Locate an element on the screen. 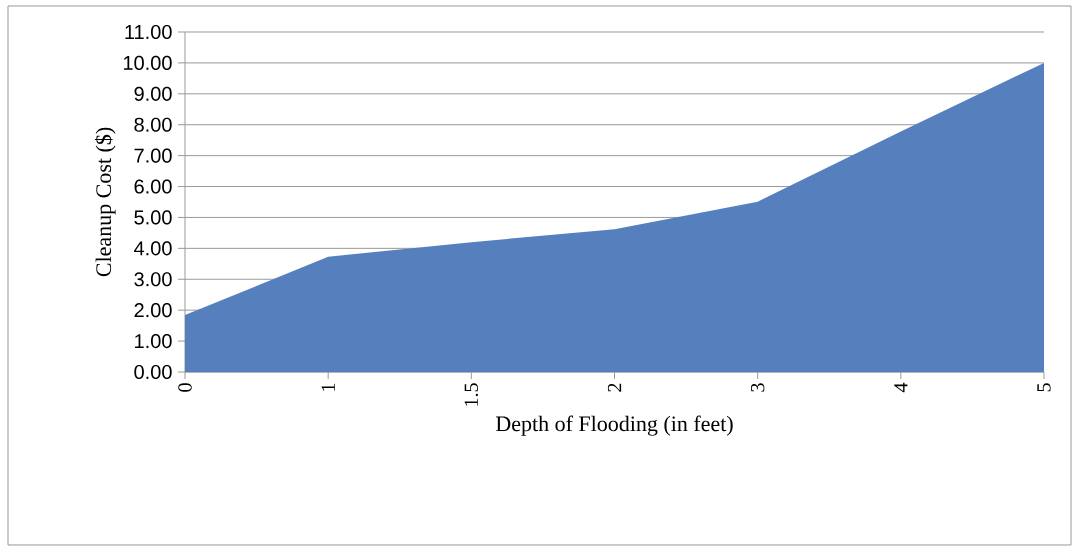  x-axis-title: Depth of Flooding (in feet) is located at coordinates (614, 425).